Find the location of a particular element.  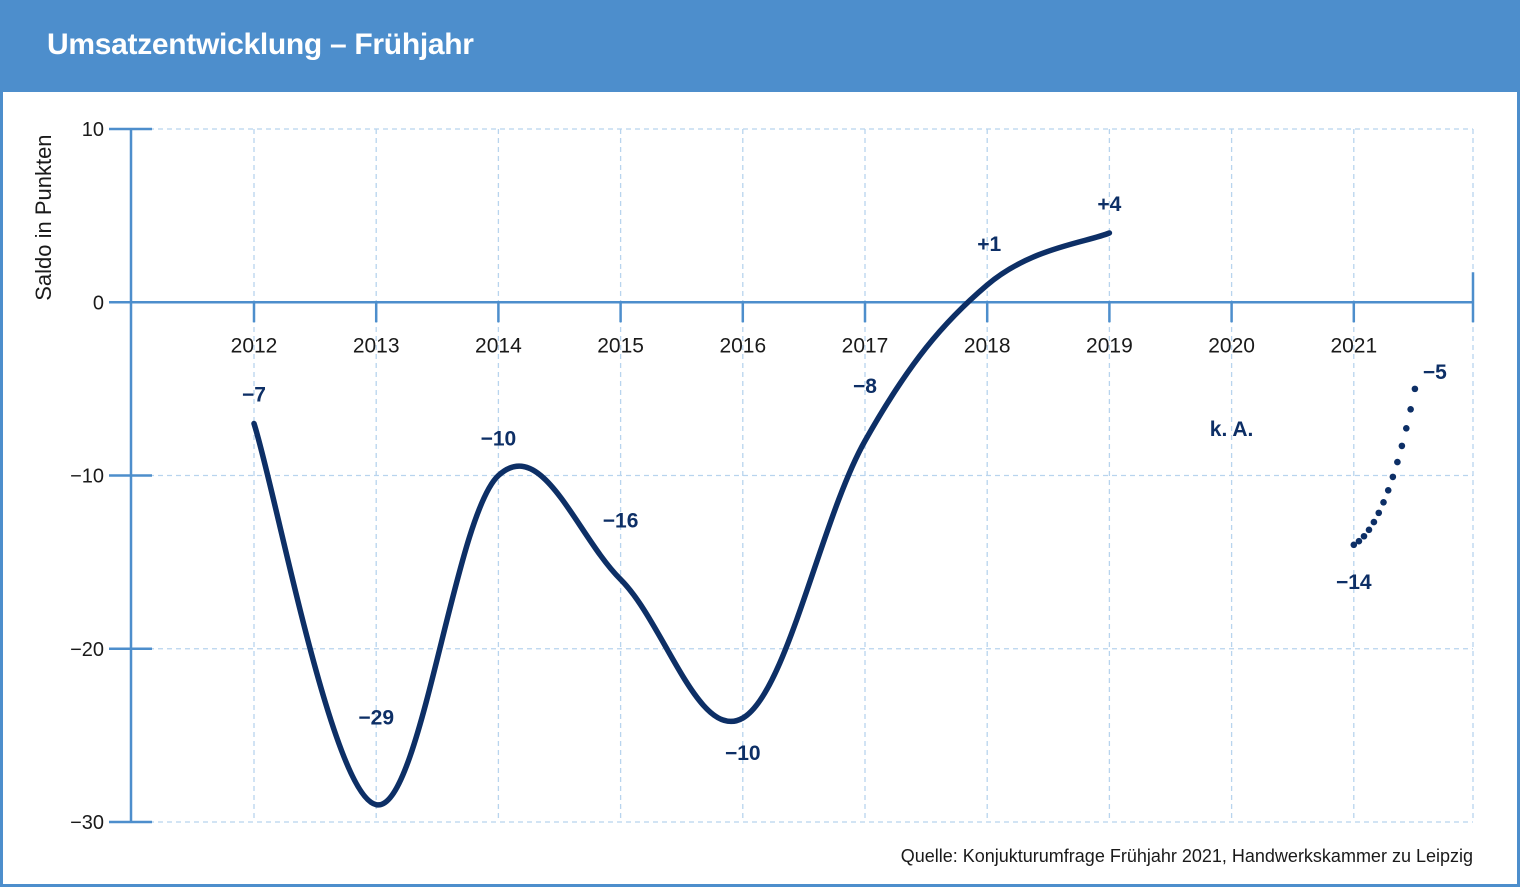

data-label: +1 is located at coordinates (989, 244).